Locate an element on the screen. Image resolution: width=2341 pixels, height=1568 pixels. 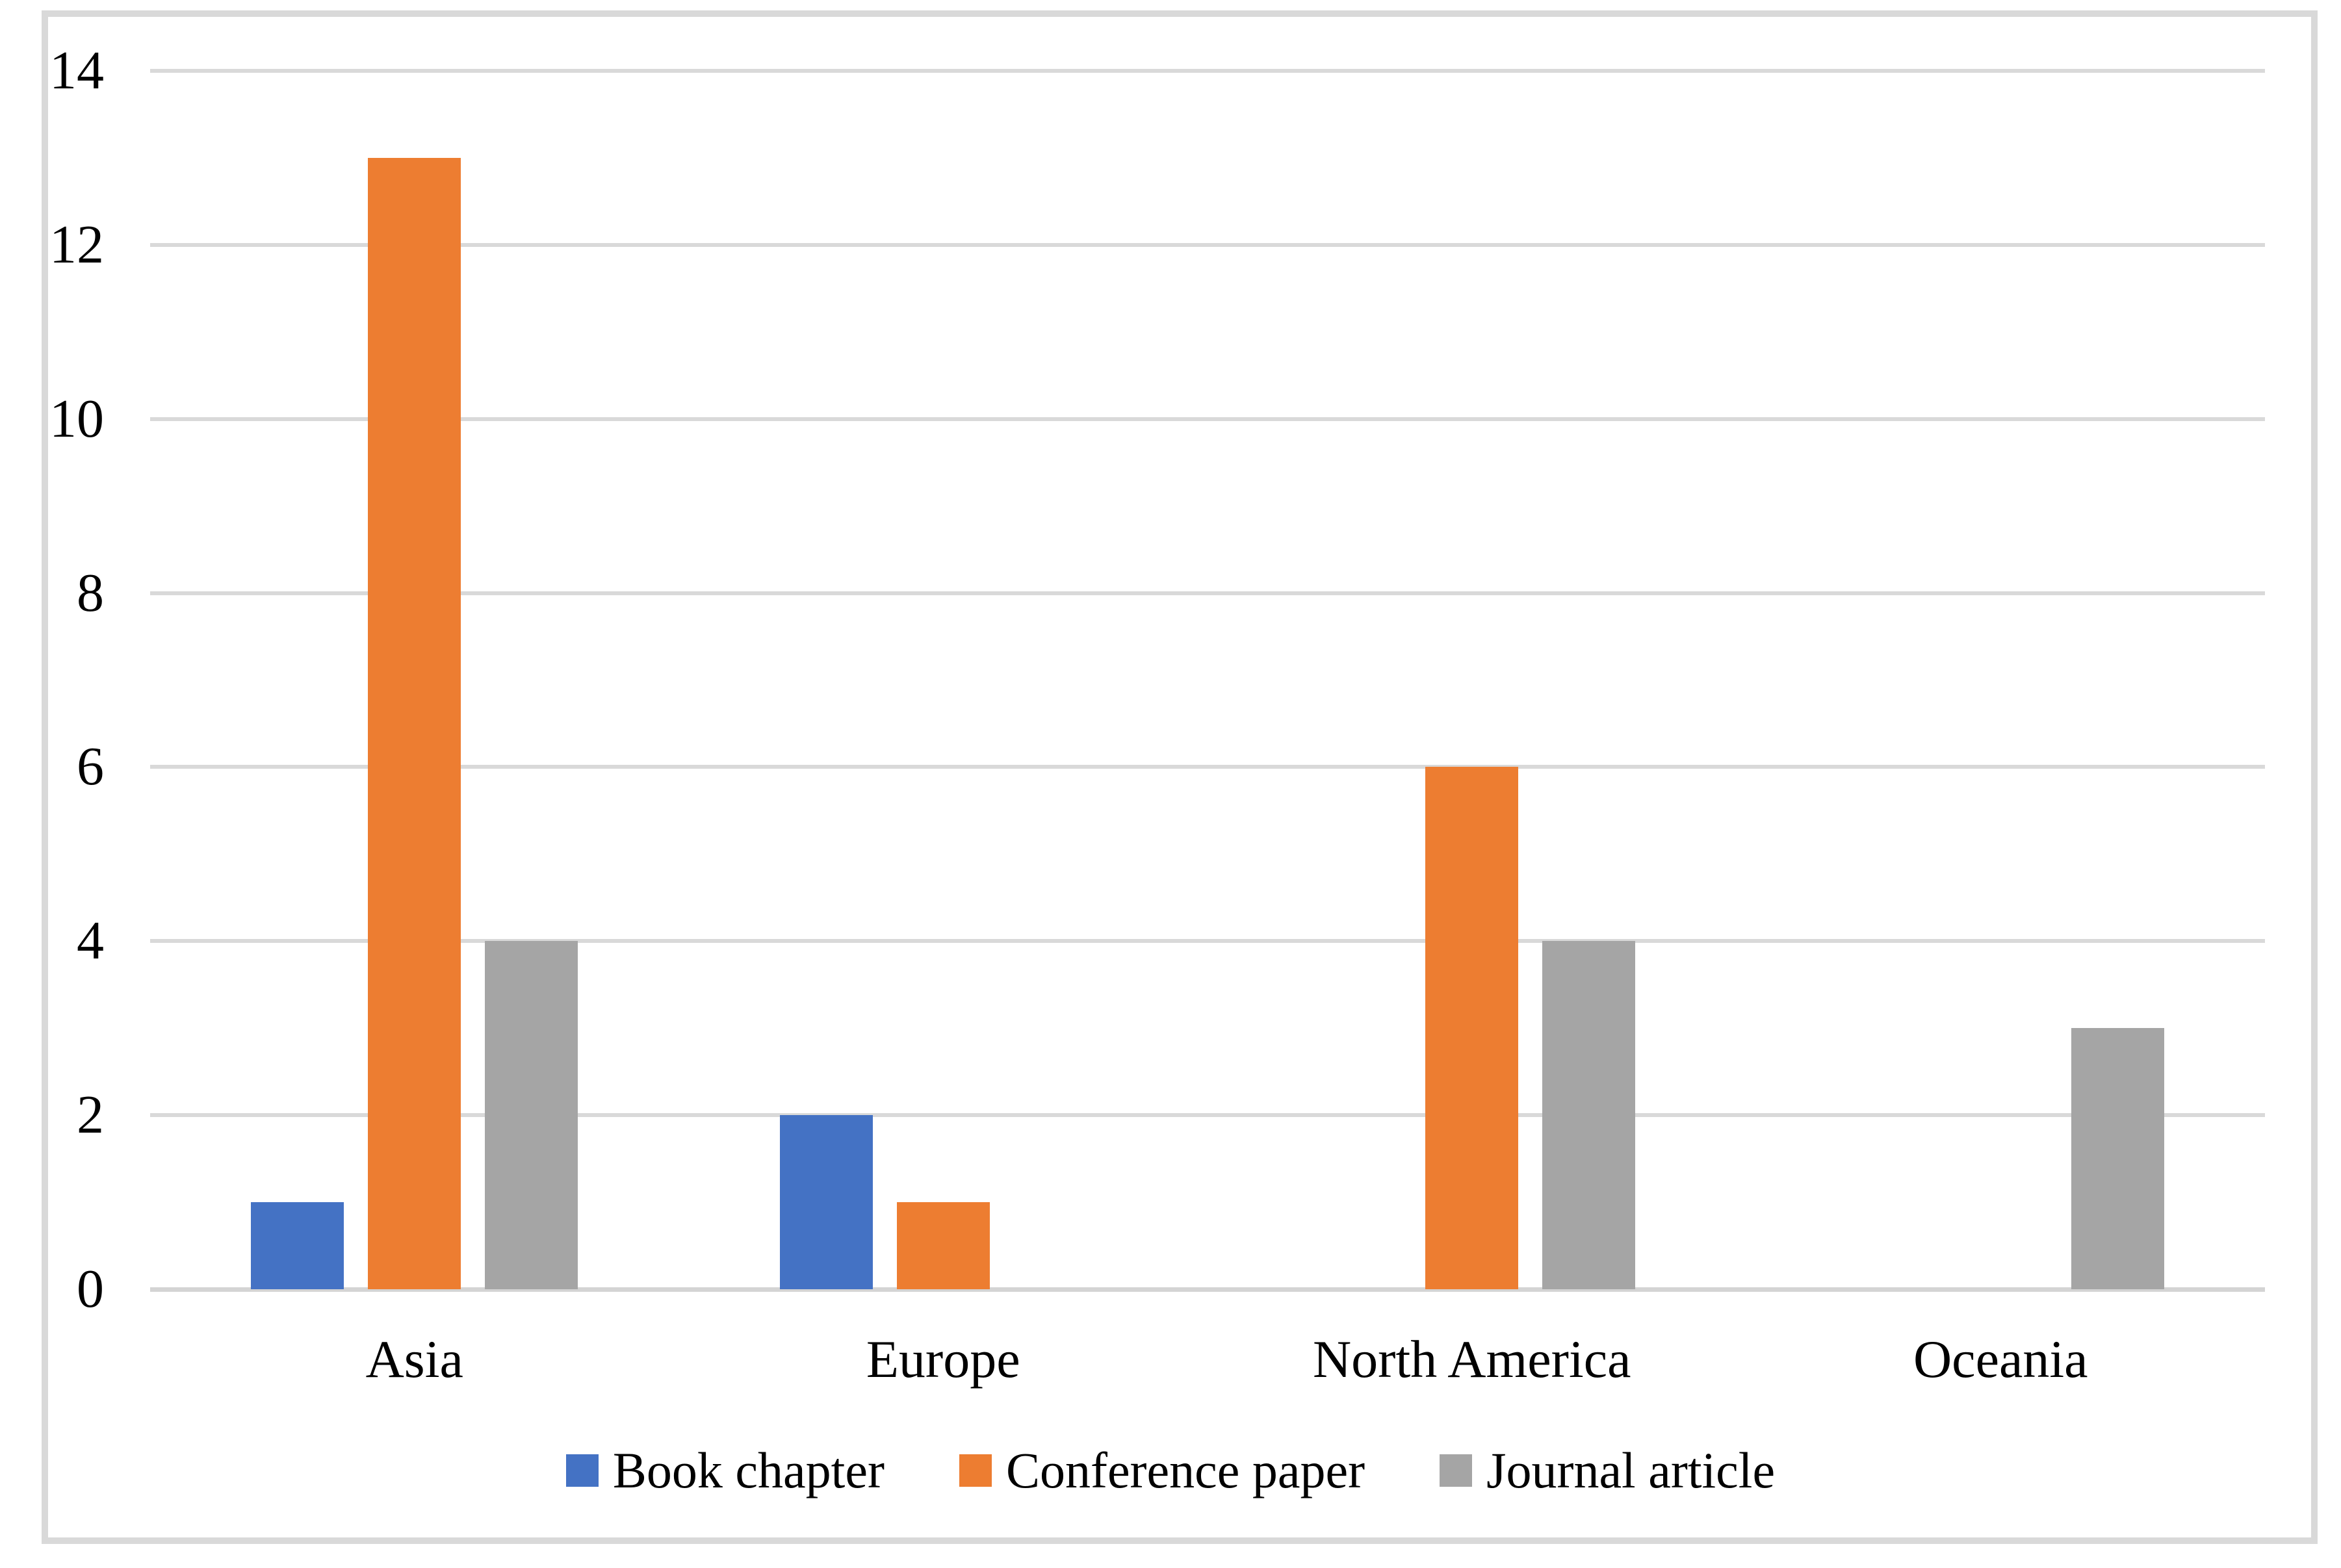
legend-label: Conference paper is located at coordinates (1185, 1470).